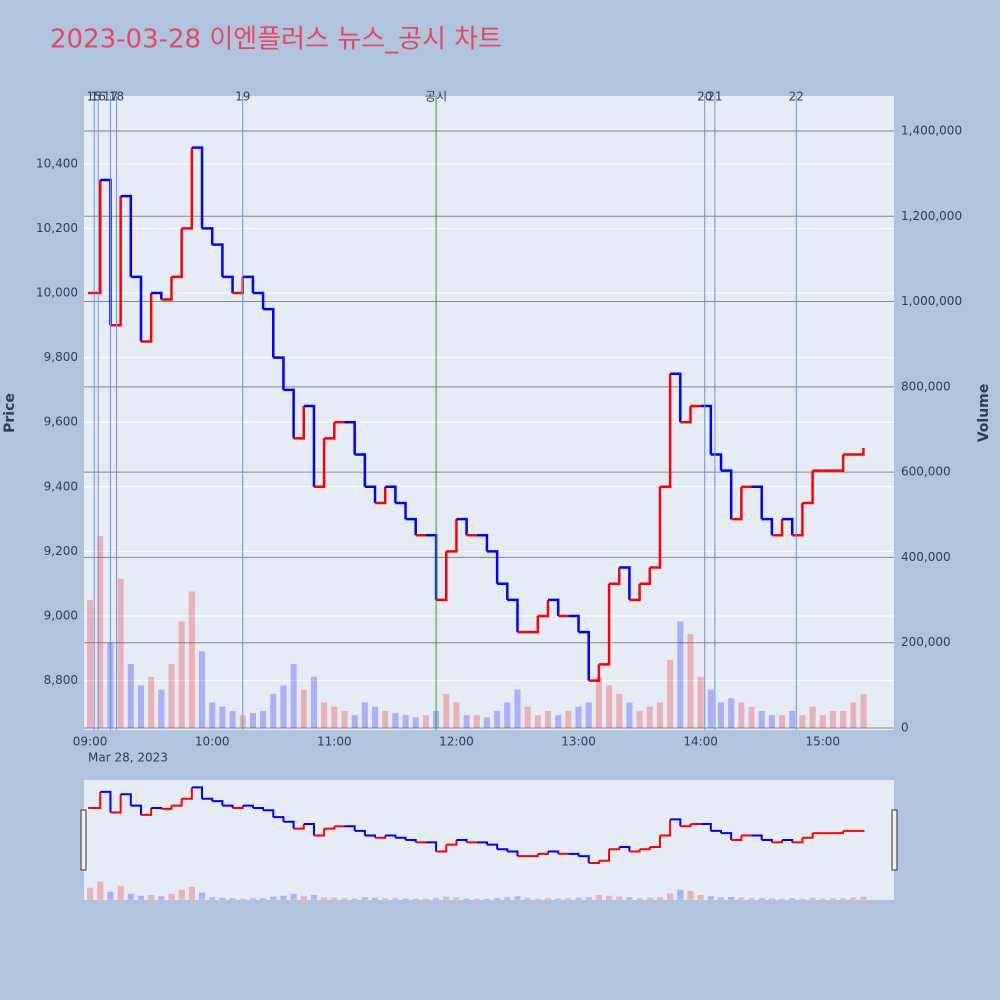 Image resolution: width=1000 pixels, height=1000 pixels. I want to click on y2-tick-label: 600,000, so click(926, 472).